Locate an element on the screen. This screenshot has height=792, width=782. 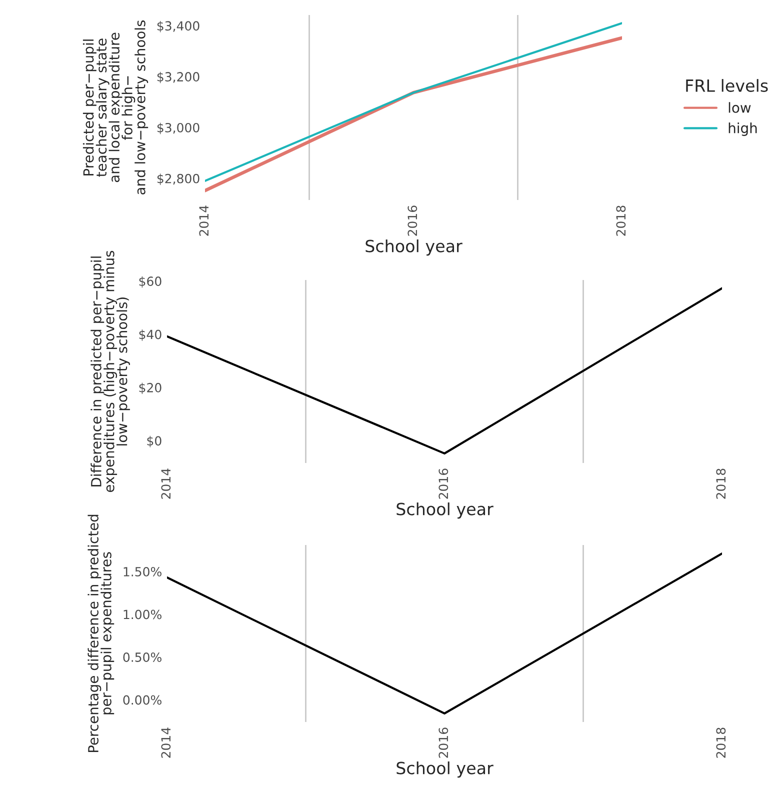
y-tick-label: 0.00% is located at coordinates (142, 700).